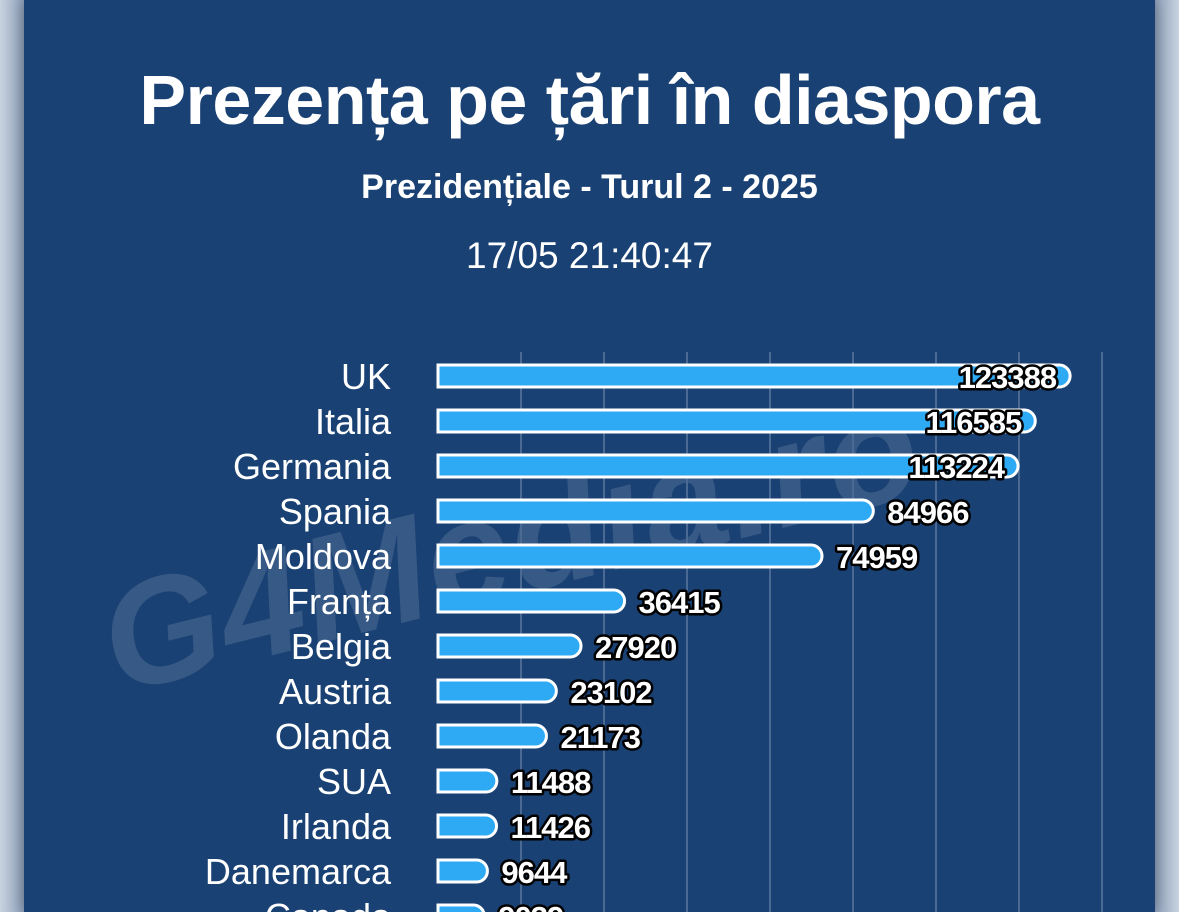  What do you see at coordinates (589, 255) in the screenshot?
I see `update-timestamp: 17/05 21:40:47` at bounding box center [589, 255].